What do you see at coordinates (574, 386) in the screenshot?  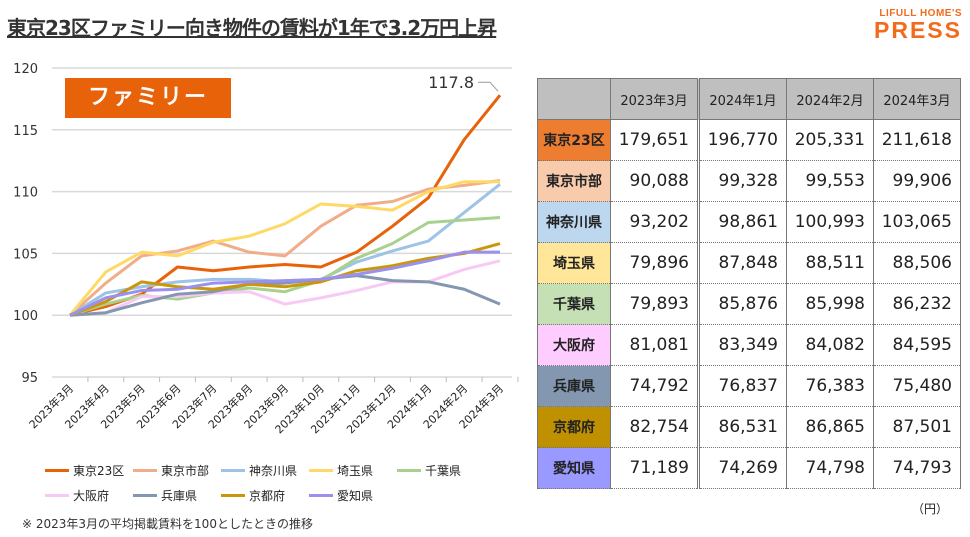 I see `row-label: 兵庫県` at bounding box center [574, 386].